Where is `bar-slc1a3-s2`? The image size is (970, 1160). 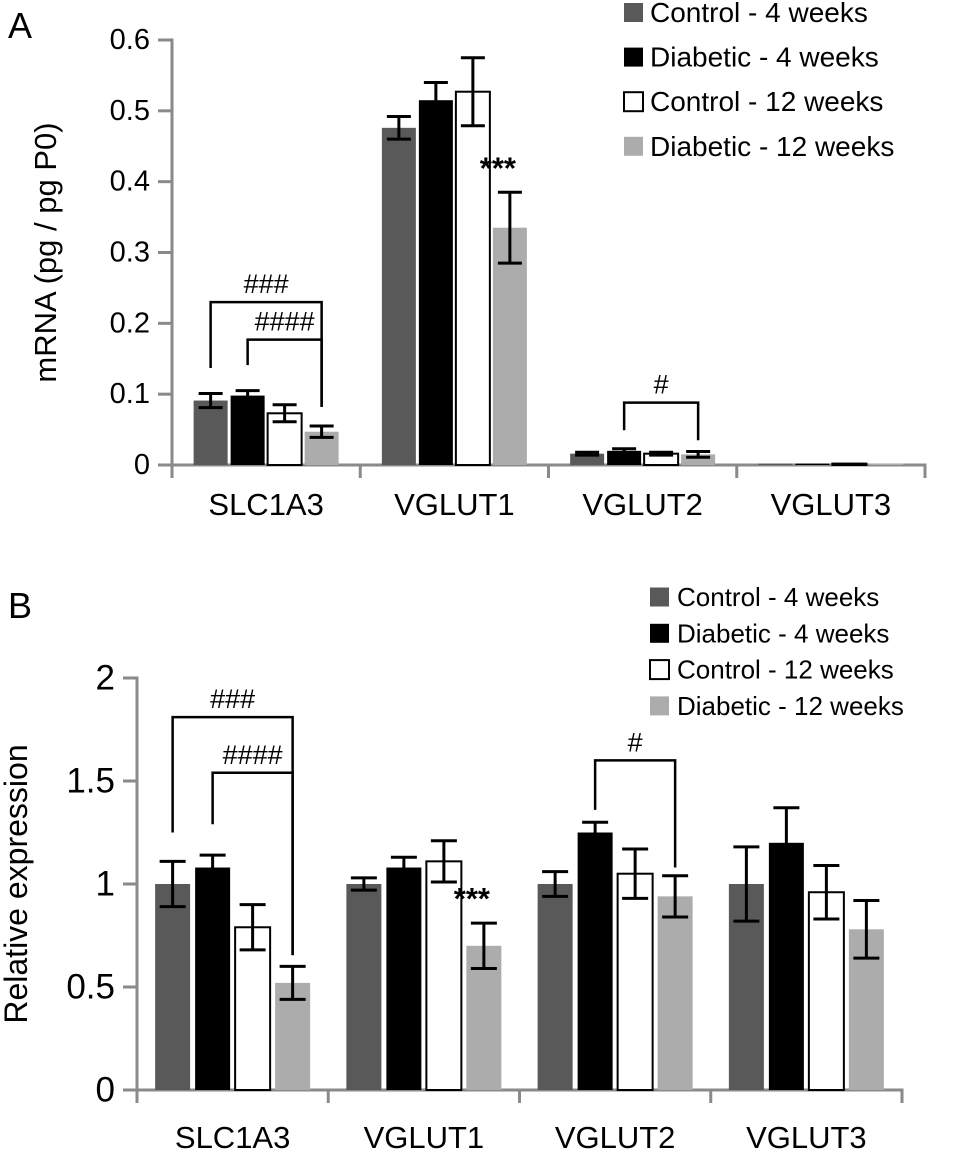 bar-slc1a3-s2 is located at coordinates (253, 1009).